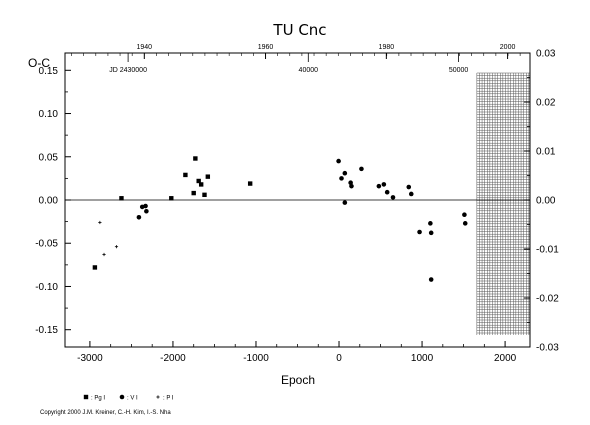 The image size is (590, 425). What do you see at coordinates (39, 63) in the screenshot?
I see `y-axis-label: O-C` at bounding box center [39, 63].